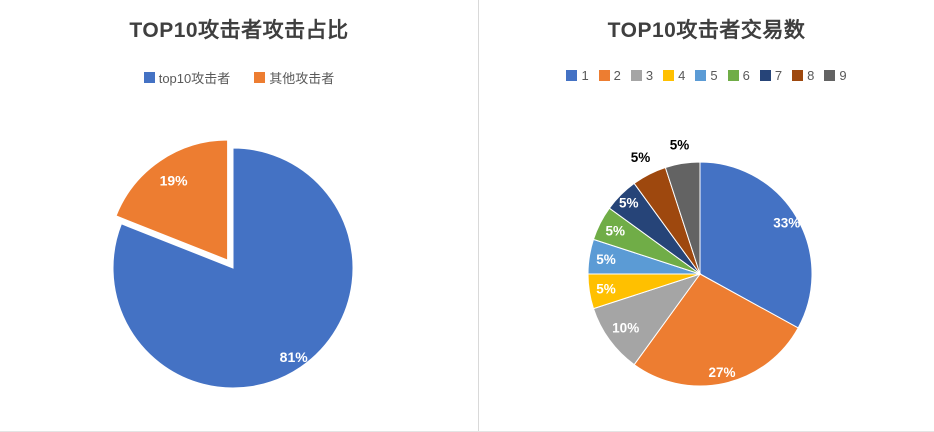  What do you see at coordinates (174, 181) in the screenshot?
I see `data-label: 19%` at bounding box center [174, 181].